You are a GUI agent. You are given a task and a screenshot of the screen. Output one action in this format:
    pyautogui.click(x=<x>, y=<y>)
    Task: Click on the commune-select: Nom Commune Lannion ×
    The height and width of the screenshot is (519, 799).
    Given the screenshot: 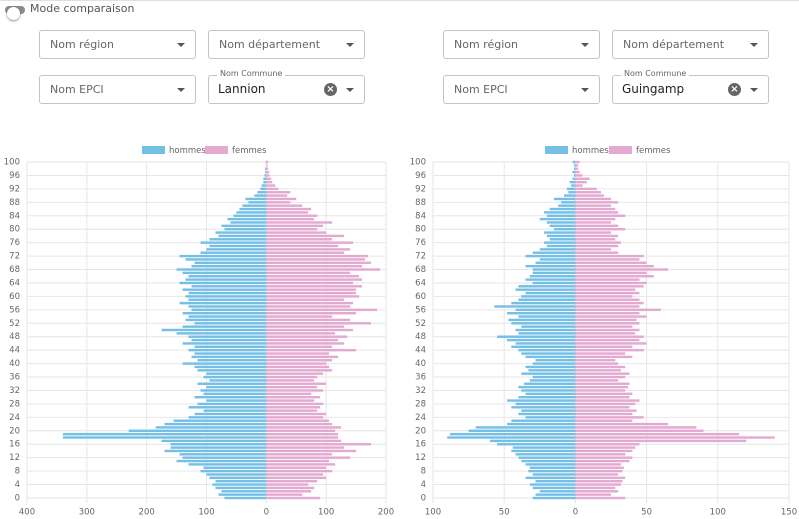 What is the action you would take?
    pyautogui.click(x=286, y=86)
    